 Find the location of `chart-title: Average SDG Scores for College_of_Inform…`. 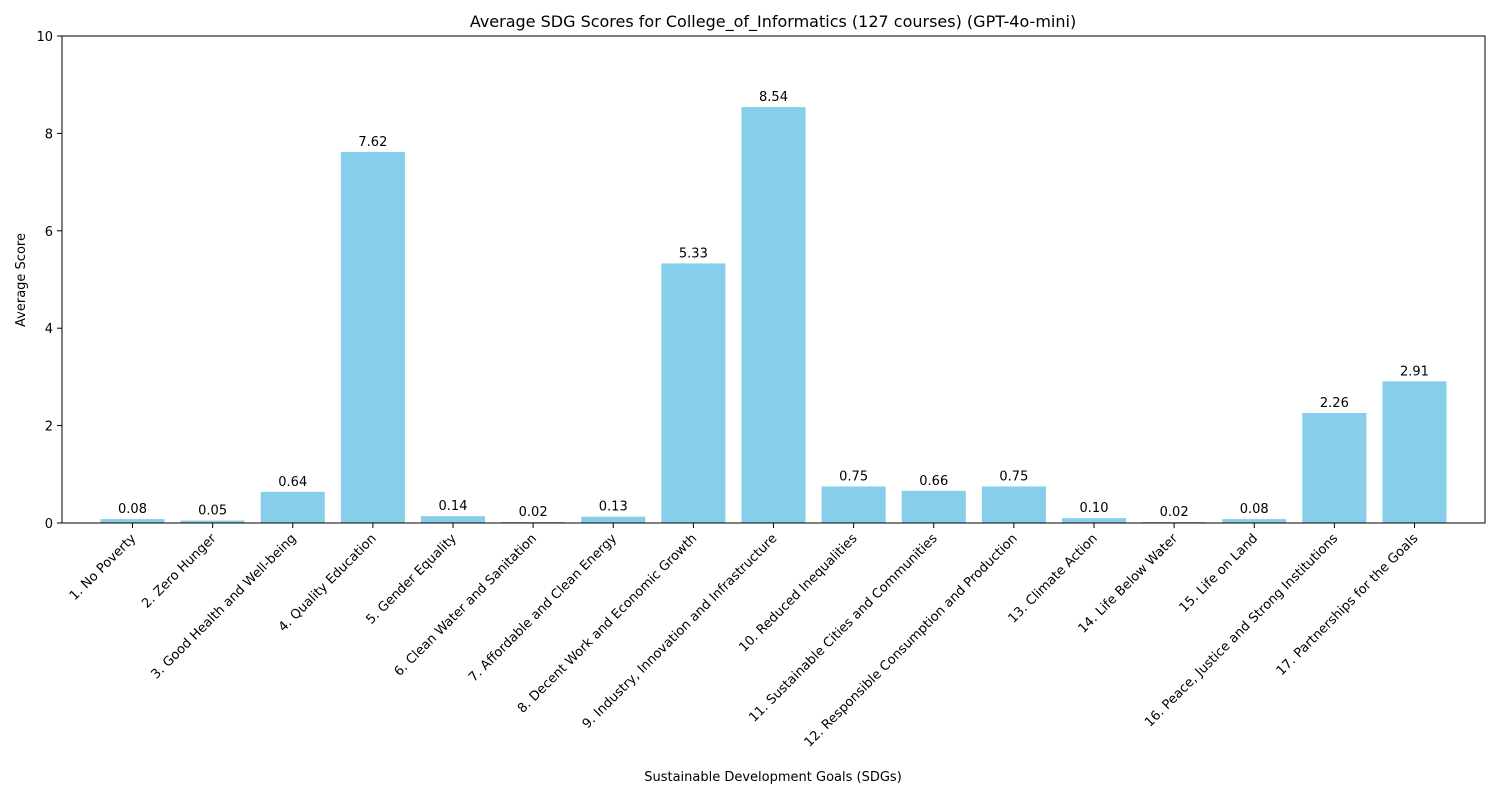

chart-title: Average SDG Scores for College_of_Inform… is located at coordinates (773, 22).